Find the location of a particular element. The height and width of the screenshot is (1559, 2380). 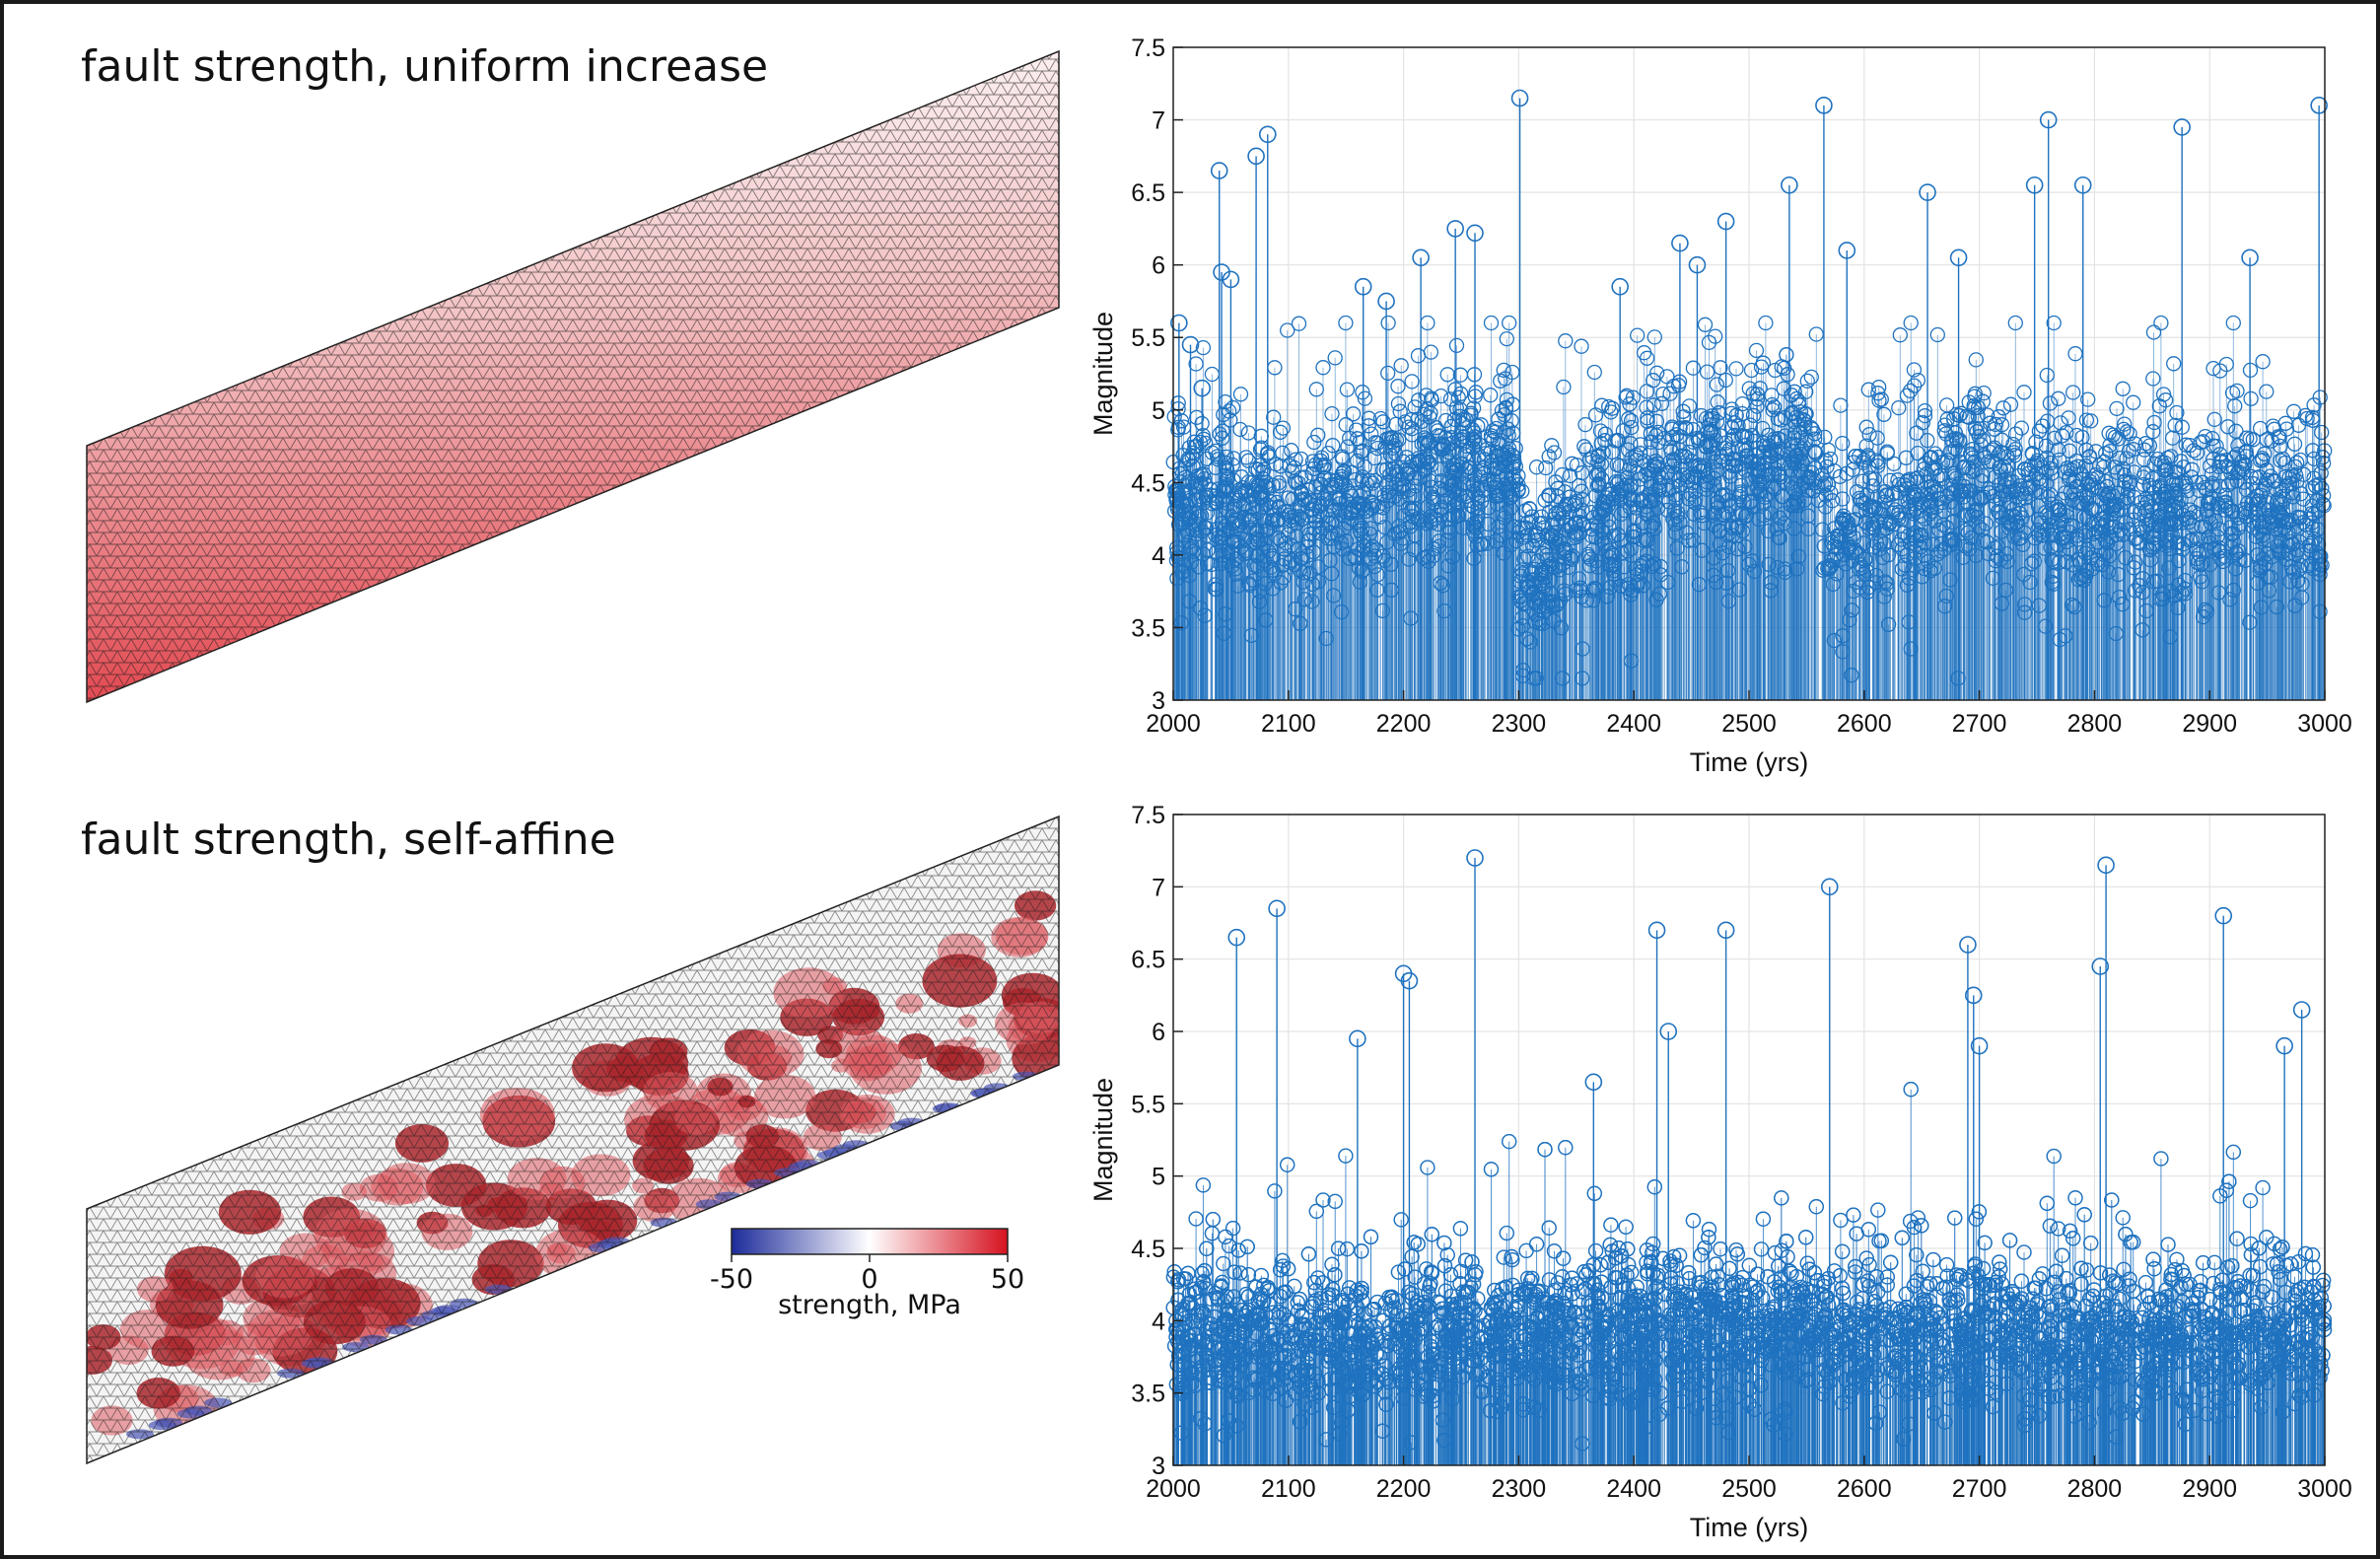

colorbar: -50 0 50 strength, MPa is located at coordinates (867, 1274).